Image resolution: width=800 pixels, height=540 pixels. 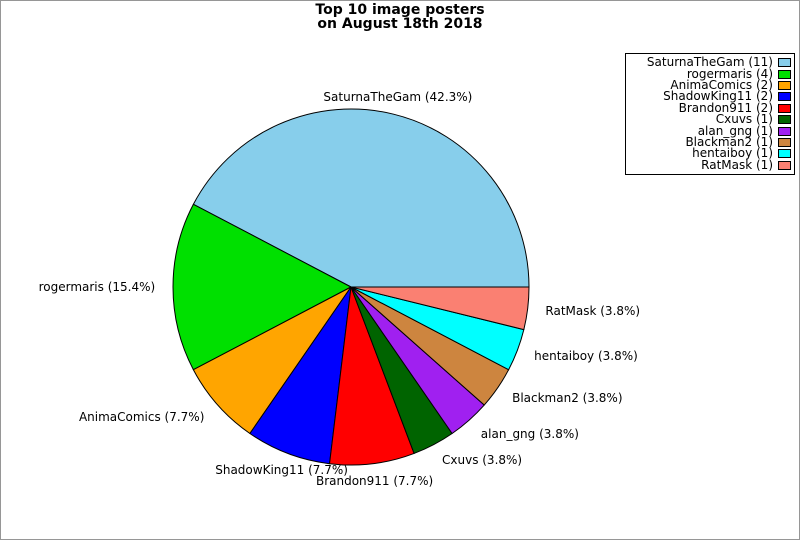 I want to click on legend-item-Cxuvs: Cxuvs (1), so click(x=710, y=119).